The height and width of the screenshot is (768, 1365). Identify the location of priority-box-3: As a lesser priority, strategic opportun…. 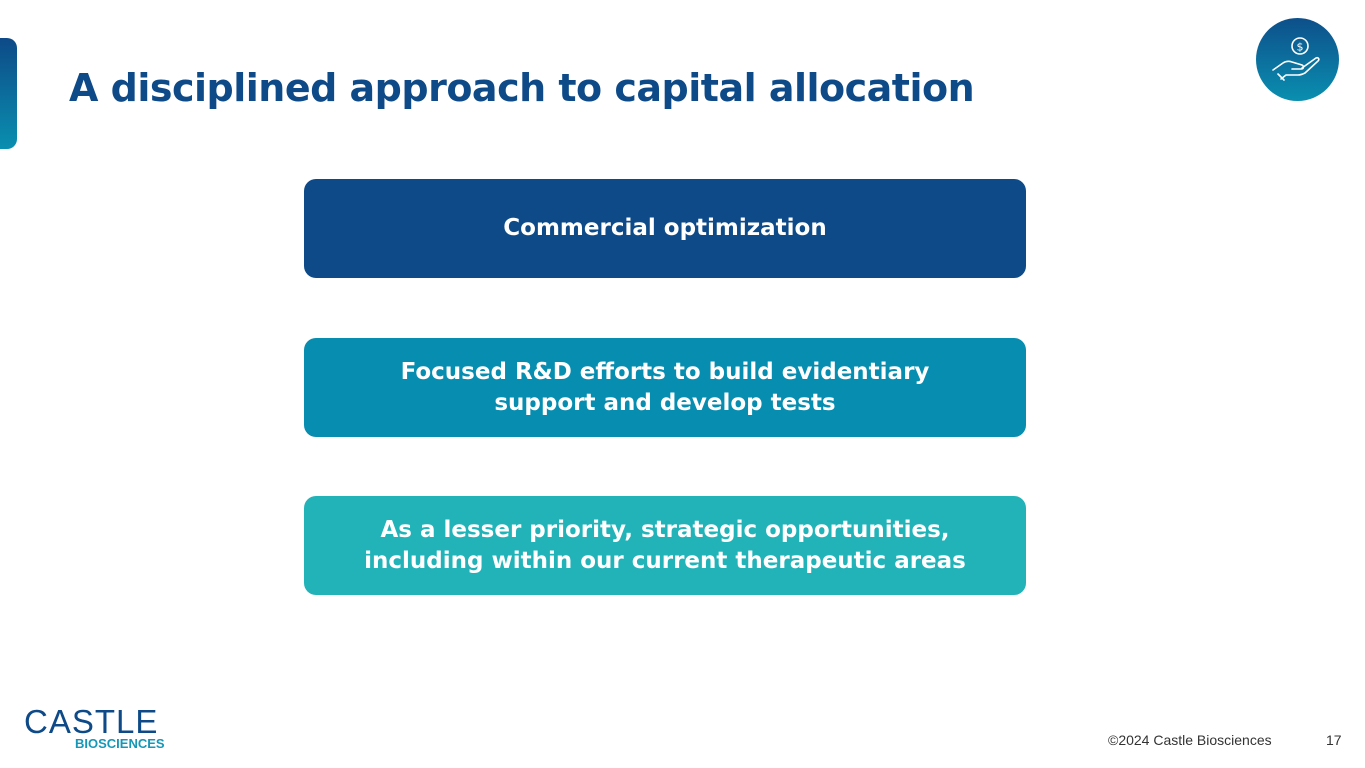
(665, 545).